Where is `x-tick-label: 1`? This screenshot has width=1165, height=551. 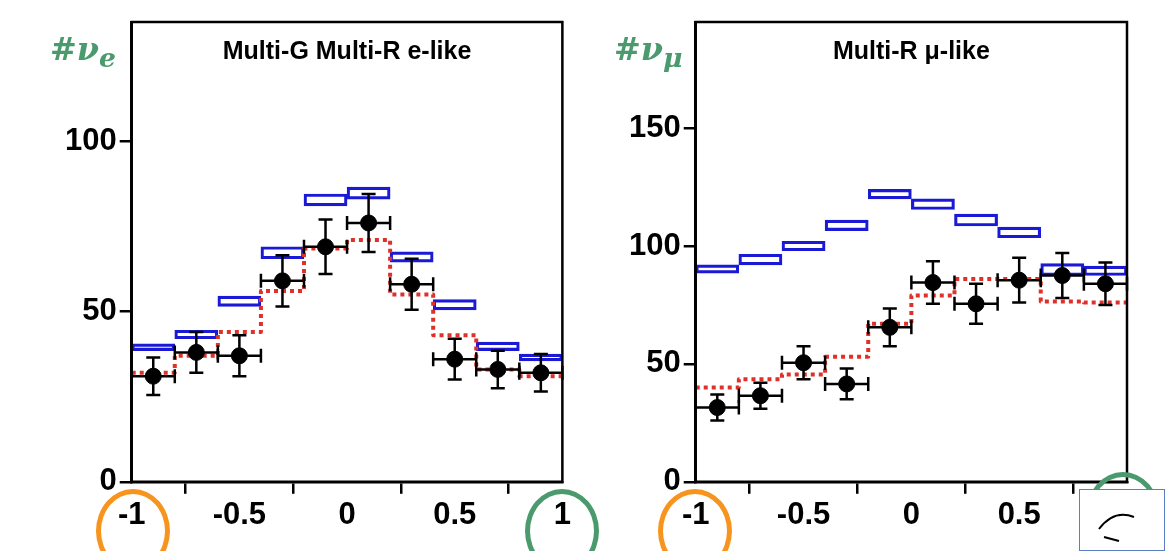 x-tick-label: 1 is located at coordinates (562, 513).